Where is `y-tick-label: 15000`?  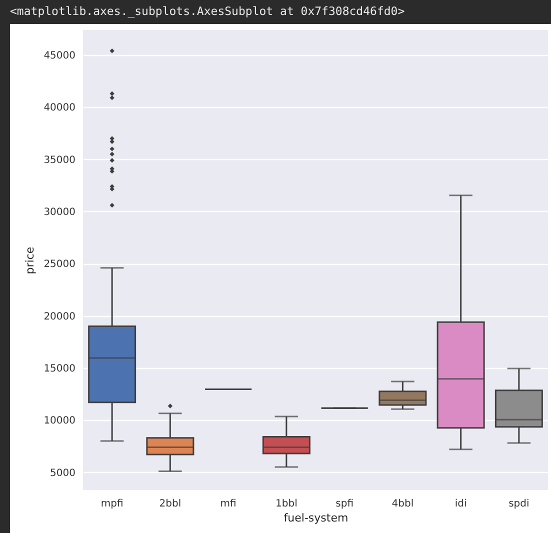
y-tick-label: 15000 is located at coordinates (60, 368).